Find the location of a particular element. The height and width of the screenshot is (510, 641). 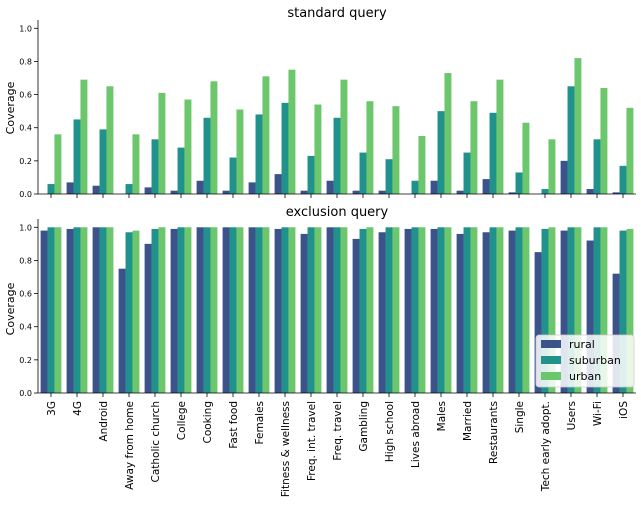

x-tick-label: 3G is located at coordinates (52, 408).